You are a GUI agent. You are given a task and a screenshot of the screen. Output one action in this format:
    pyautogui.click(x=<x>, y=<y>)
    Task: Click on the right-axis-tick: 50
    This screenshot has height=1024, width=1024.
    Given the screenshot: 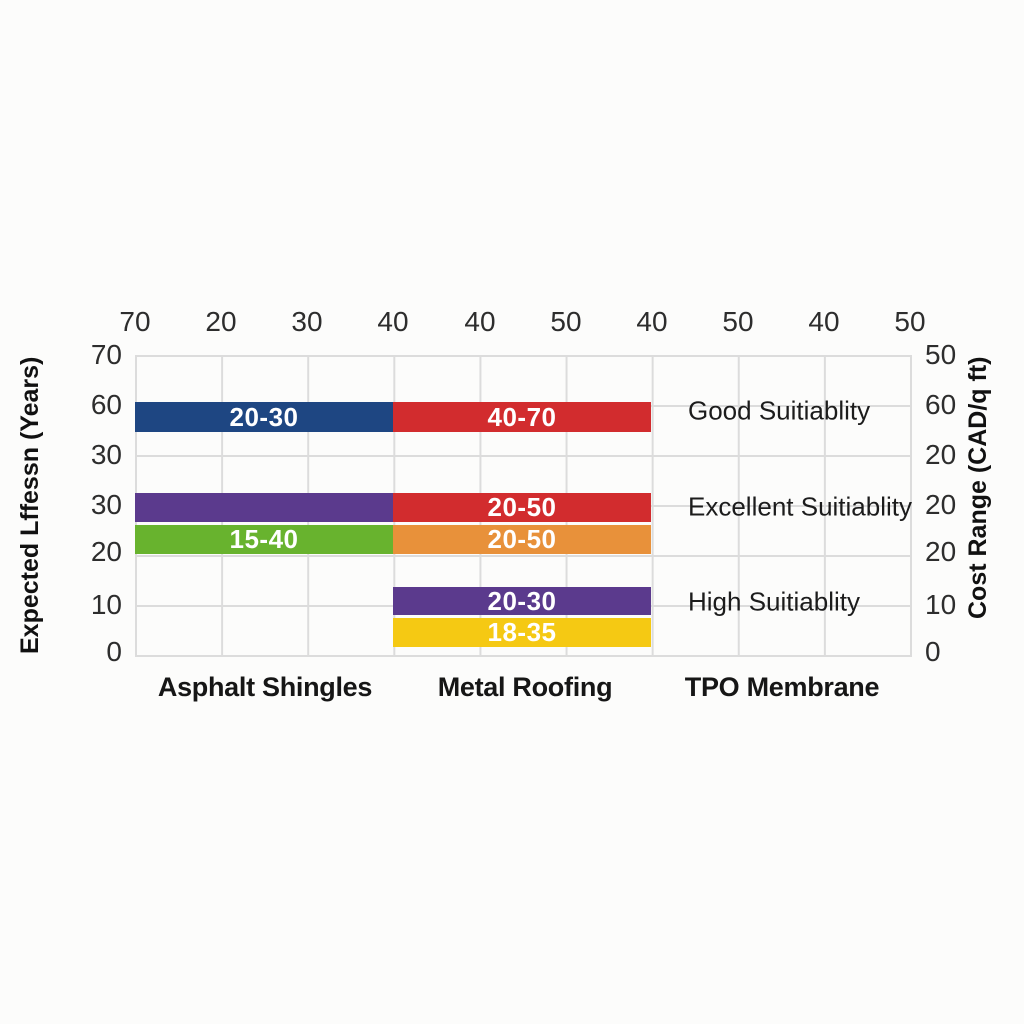 What is the action you would take?
    pyautogui.click(x=941, y=354)
    